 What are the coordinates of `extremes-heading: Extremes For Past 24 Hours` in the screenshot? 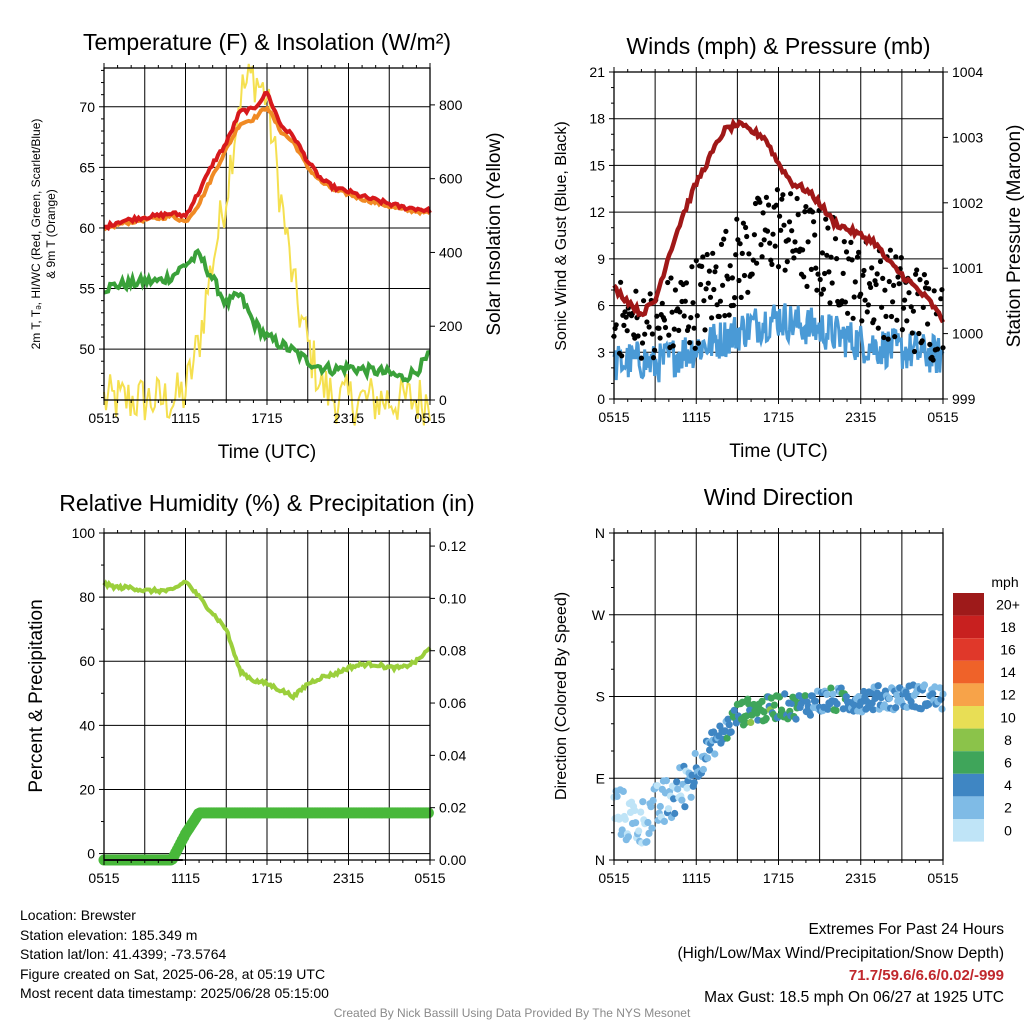 It's located at (906, 929).